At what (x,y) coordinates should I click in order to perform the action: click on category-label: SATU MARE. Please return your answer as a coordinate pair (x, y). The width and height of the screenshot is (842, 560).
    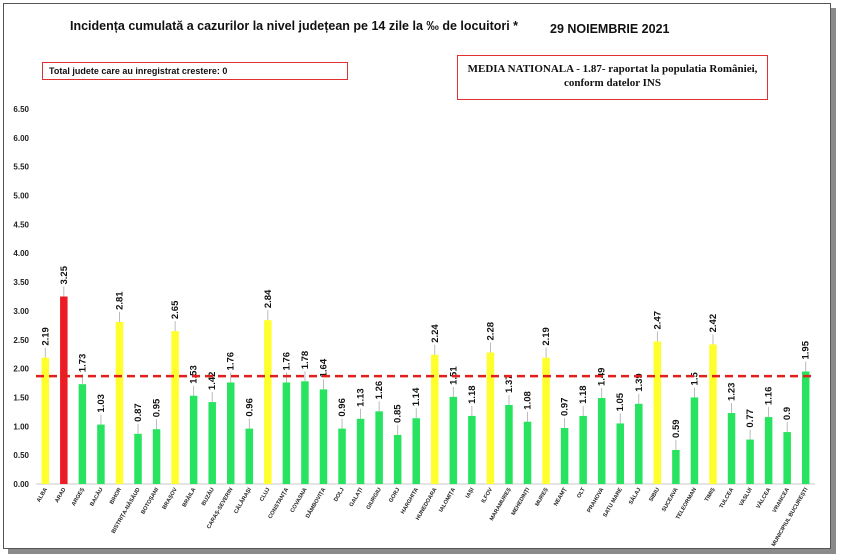
    Looking at the image, I should click on (613, 503).